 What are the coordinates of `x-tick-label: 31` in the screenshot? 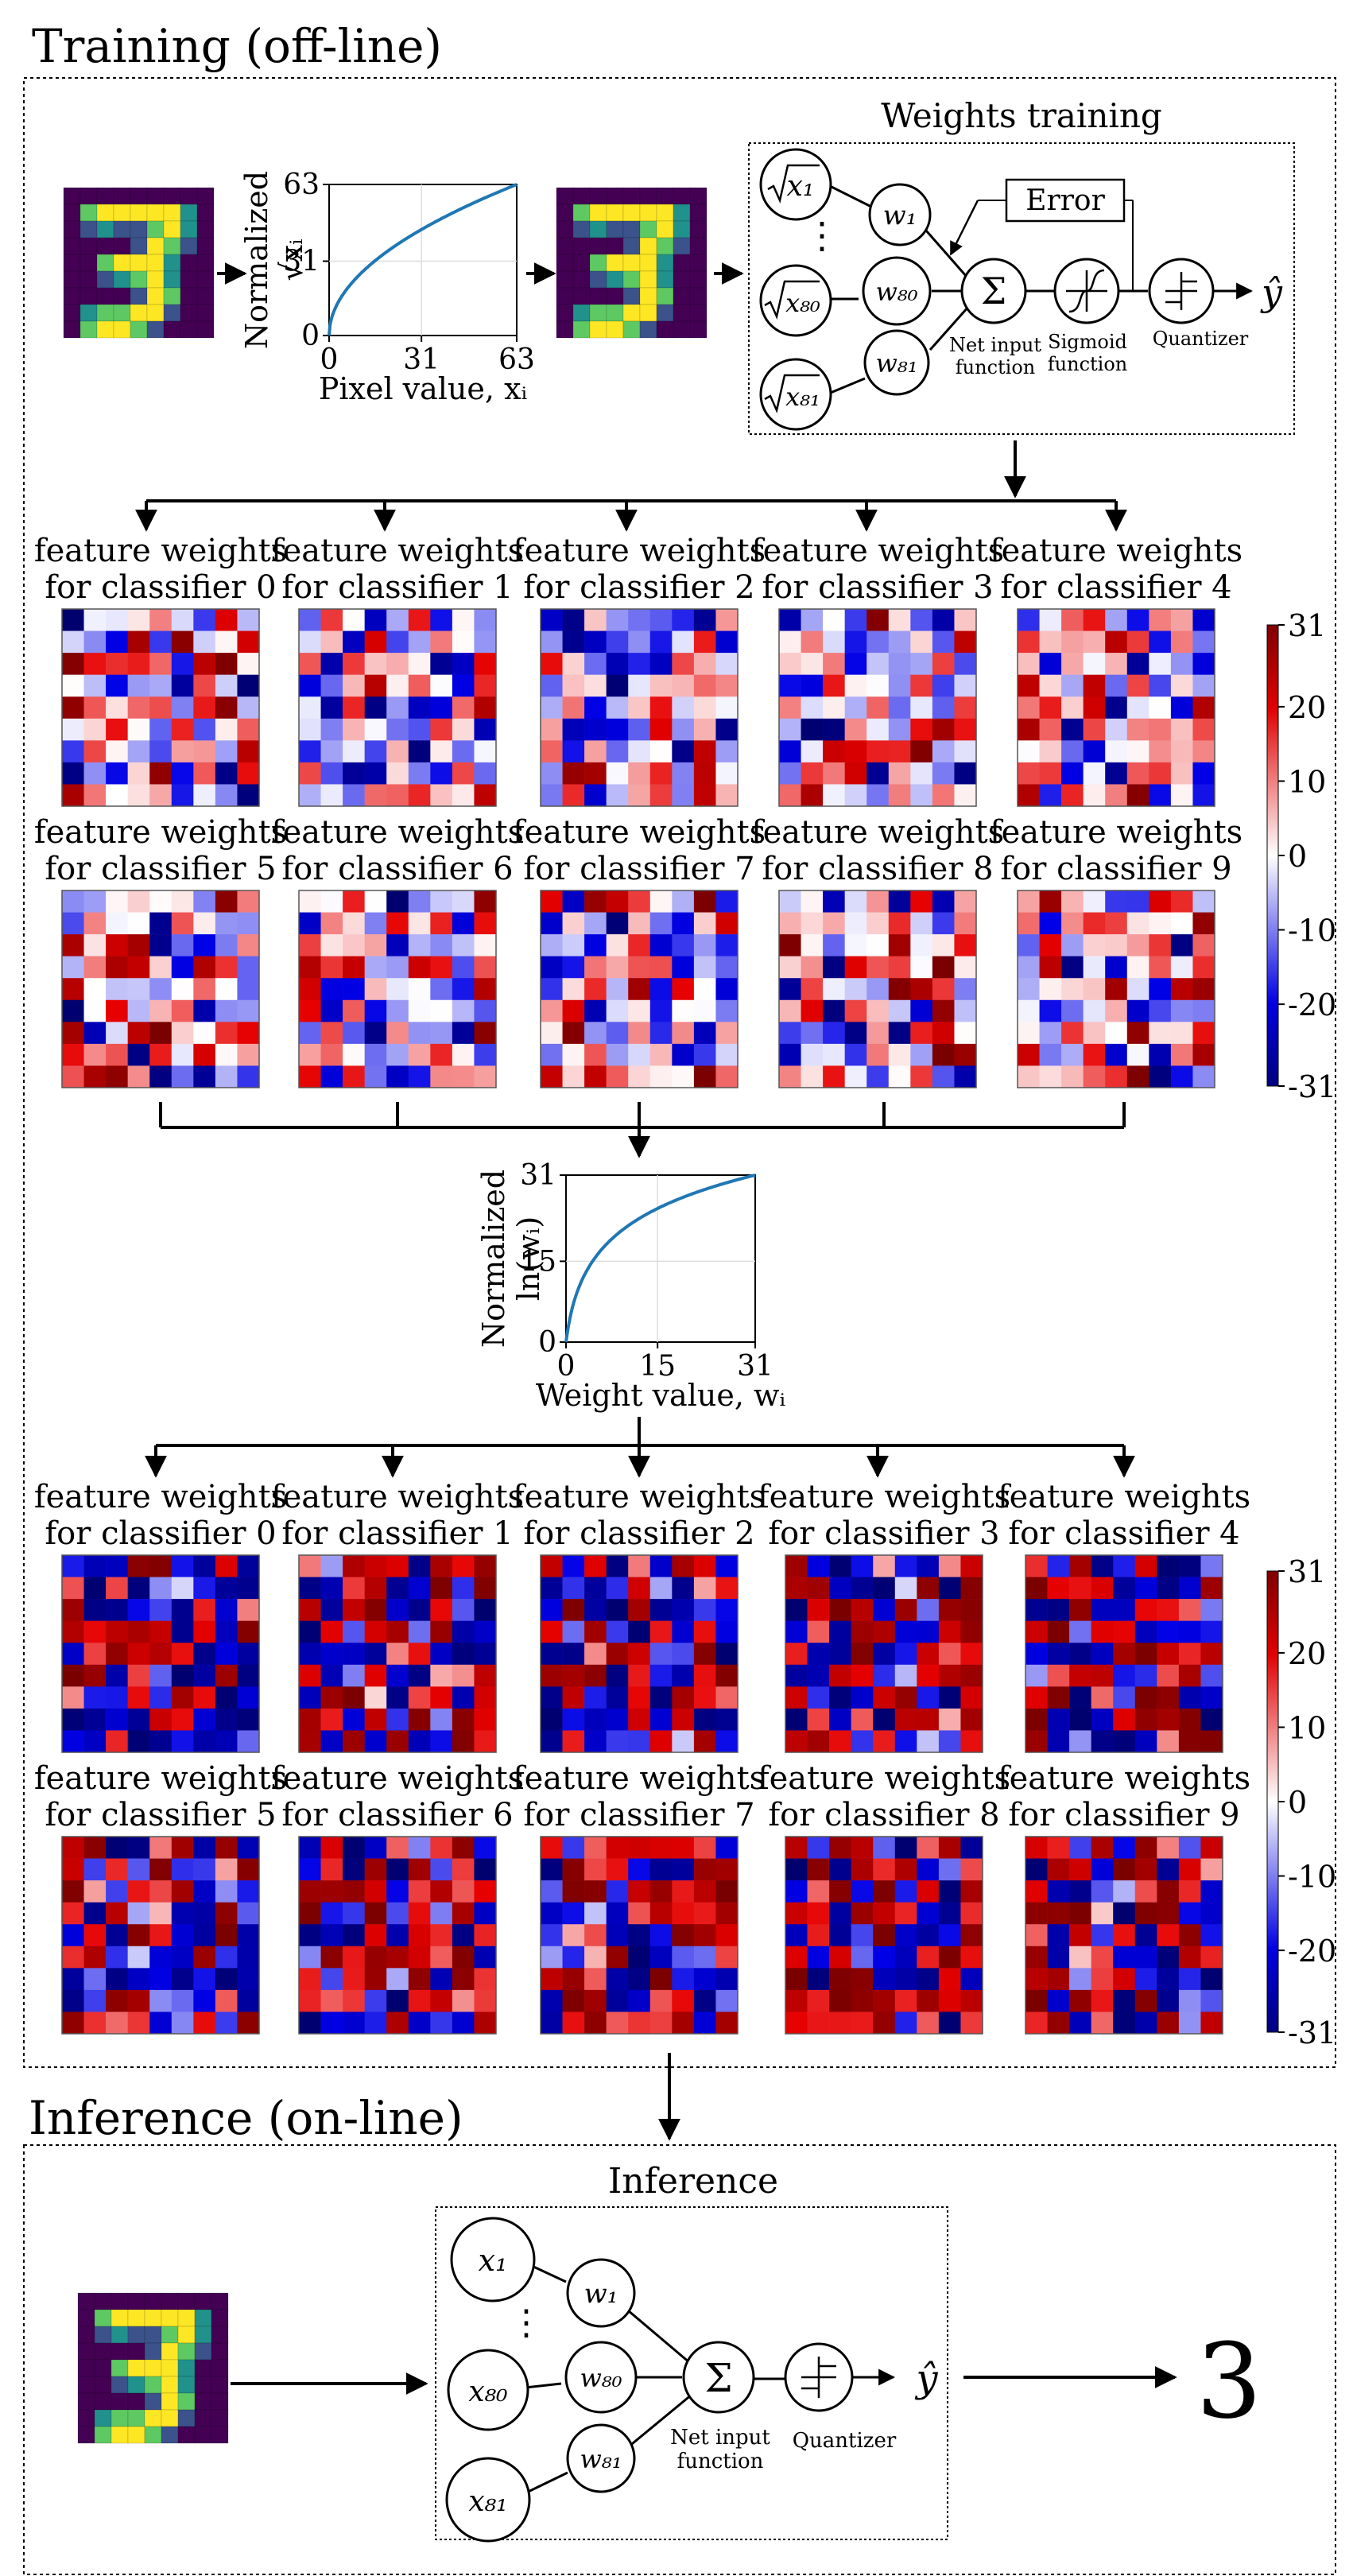 It's located at (422, 360).